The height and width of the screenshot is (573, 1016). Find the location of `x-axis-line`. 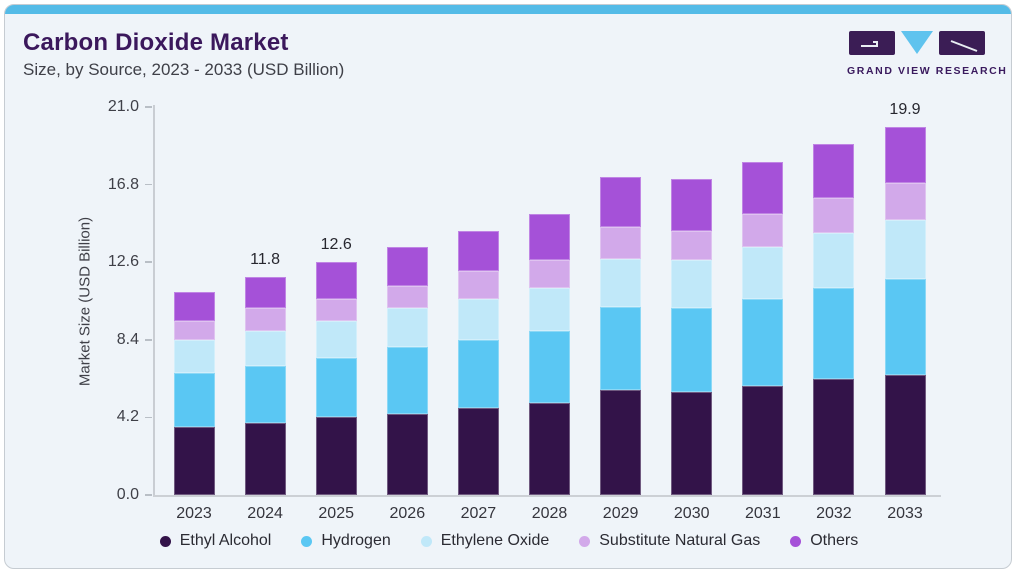

x-axis-line is located at coordinates (547, 496).